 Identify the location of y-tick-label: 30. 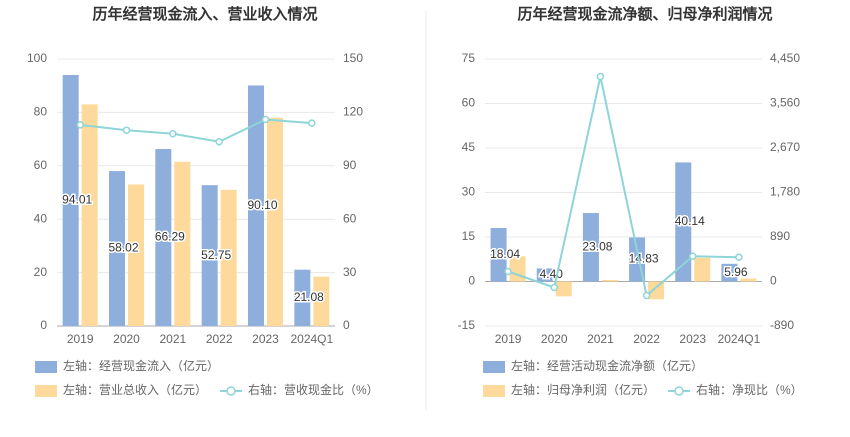
(469, 192).